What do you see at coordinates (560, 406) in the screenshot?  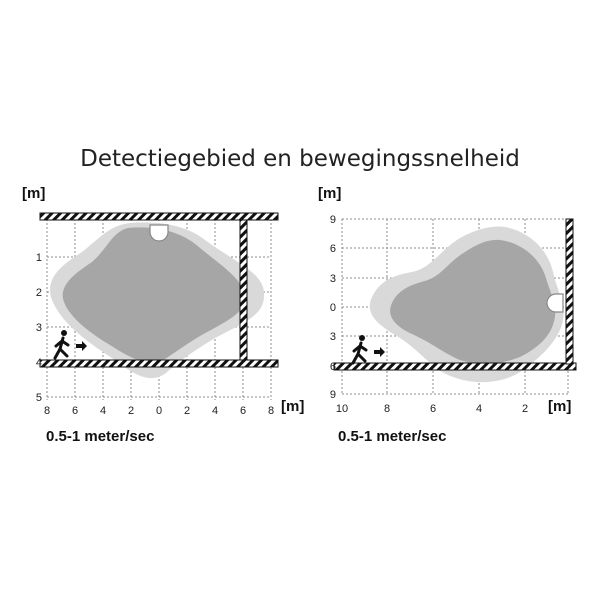 I see `right-x-unit: [m]` at bounding box center [560, 406].